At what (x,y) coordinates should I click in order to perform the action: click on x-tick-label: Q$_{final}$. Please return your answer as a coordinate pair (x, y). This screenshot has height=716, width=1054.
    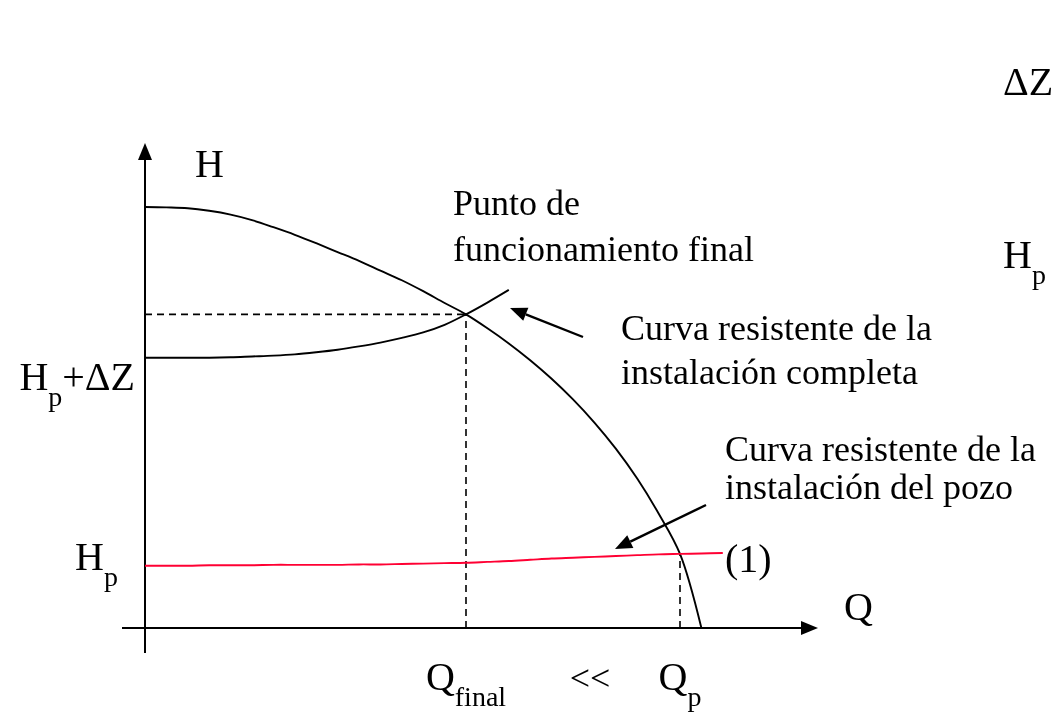
    Looking at the image, I should click on (466, 683).